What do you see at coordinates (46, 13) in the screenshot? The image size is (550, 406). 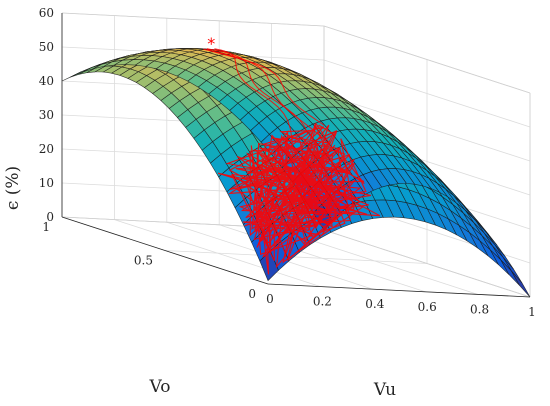 I see `z-tick-label: 60` at bounding box center [46, 13].